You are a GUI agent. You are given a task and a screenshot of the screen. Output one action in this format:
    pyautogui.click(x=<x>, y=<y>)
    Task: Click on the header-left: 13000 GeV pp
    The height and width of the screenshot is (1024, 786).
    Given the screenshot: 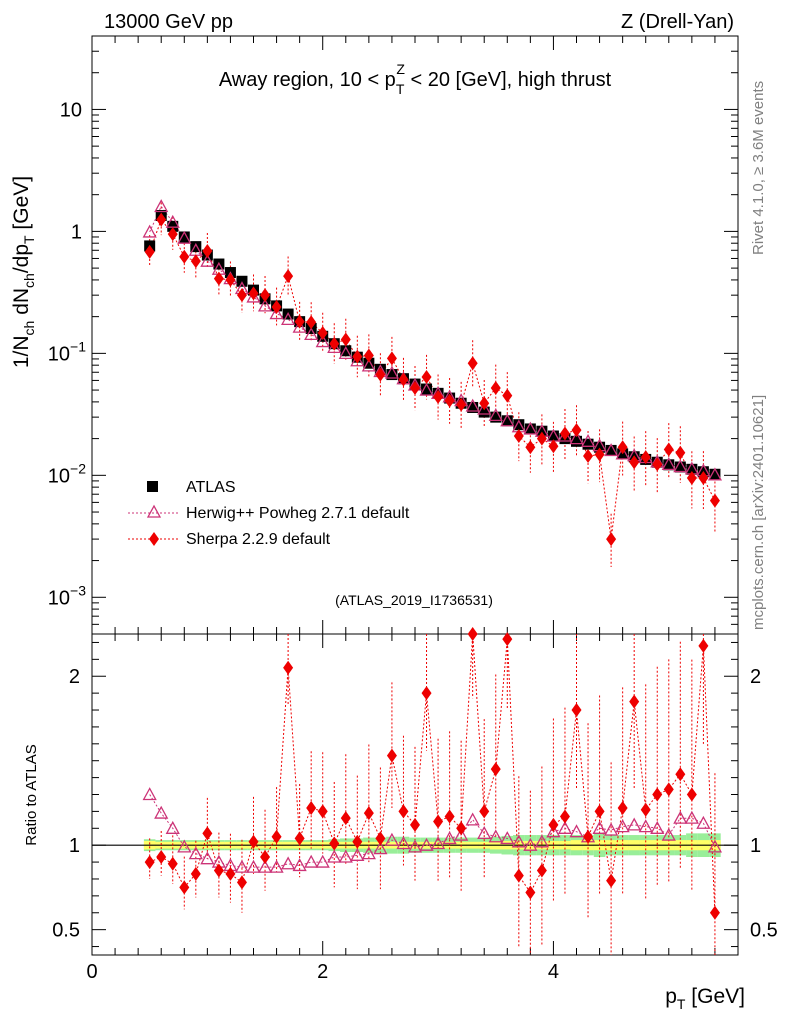 What is the action you would take?
    pyautogui.click(x=168, y=22)
    